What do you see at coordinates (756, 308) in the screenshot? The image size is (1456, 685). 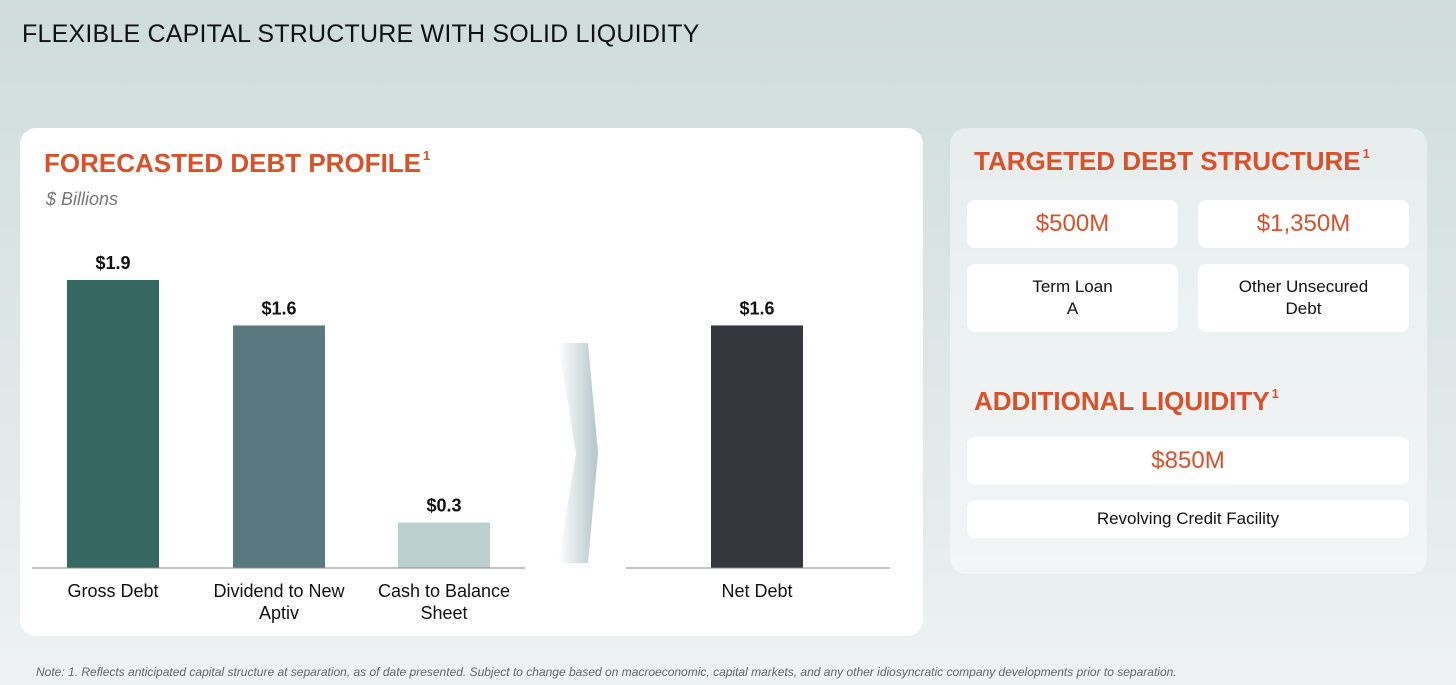 I see `data-label-net-debt: $1.6` at bounding box center [756, 308].